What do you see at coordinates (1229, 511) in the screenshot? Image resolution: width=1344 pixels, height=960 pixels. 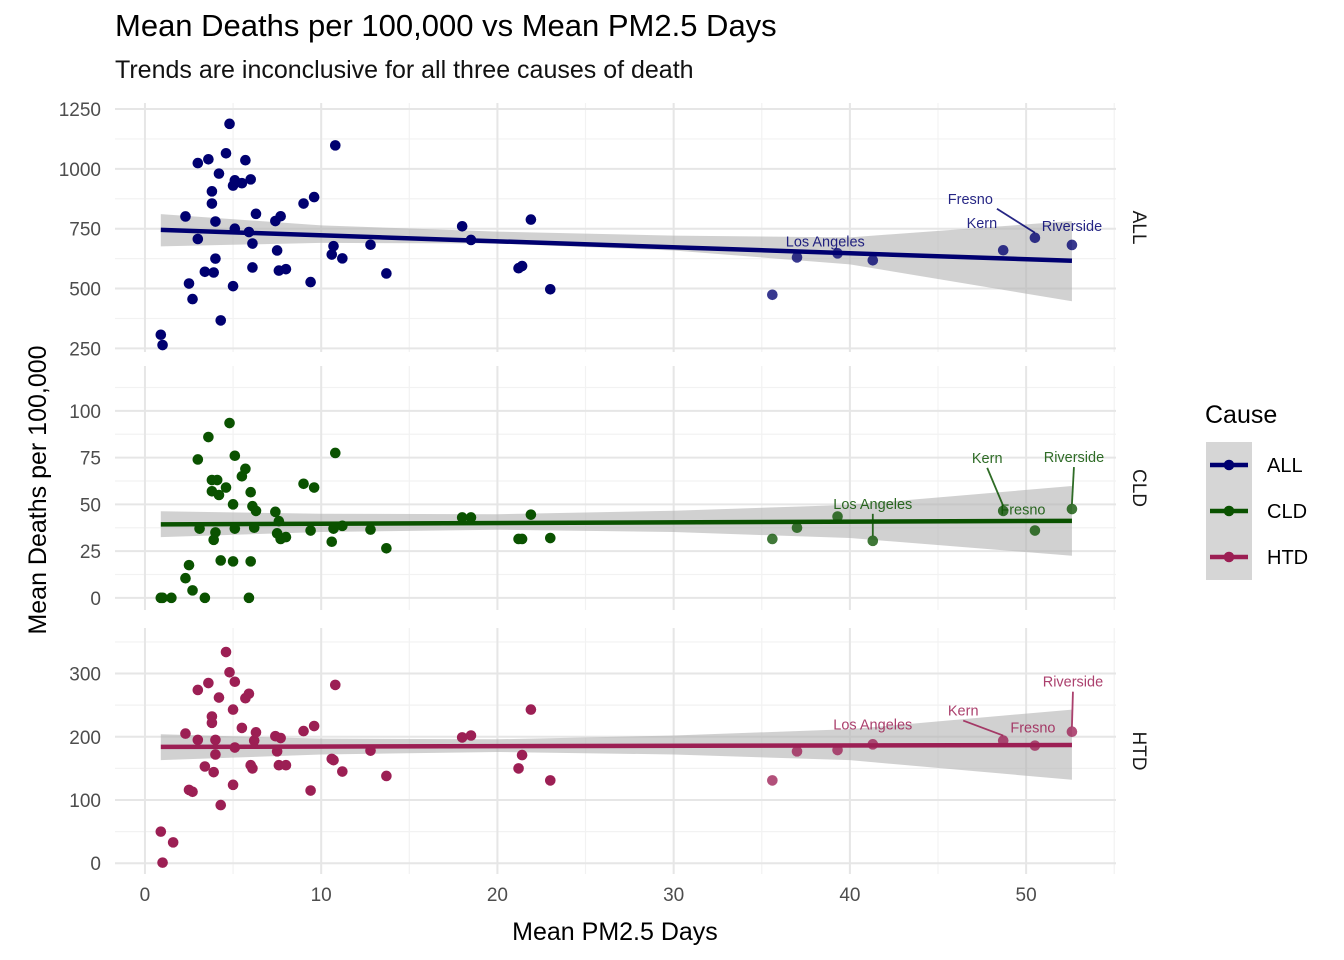 I see `legend-key-point` at bounding box center [1229, 511].